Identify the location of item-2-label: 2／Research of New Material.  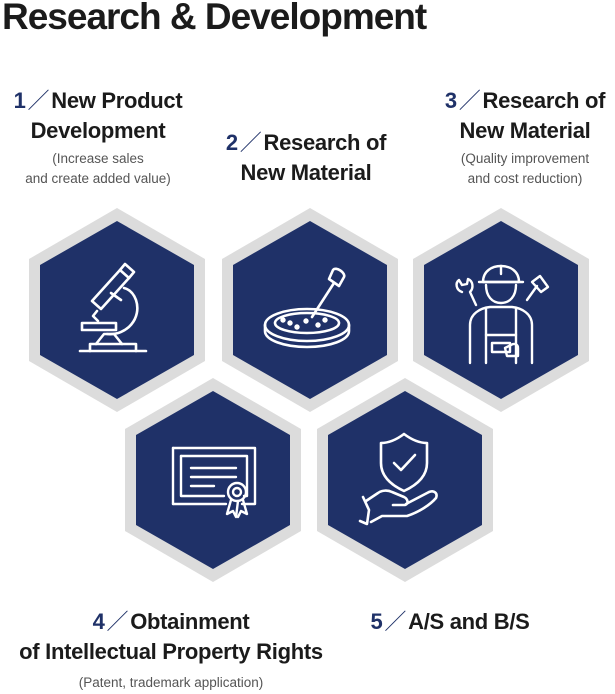
(306, 158).